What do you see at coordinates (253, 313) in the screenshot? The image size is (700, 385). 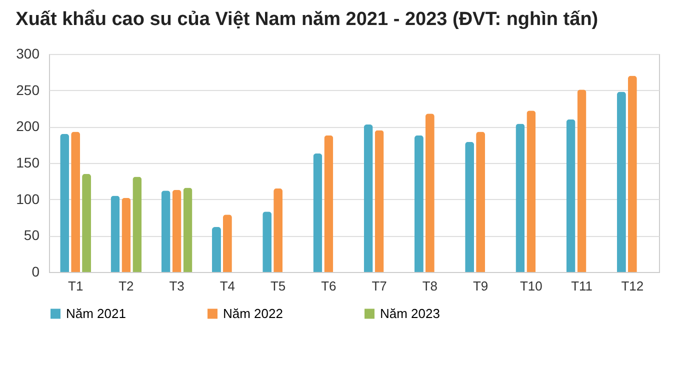 I see `legend-label: Năm 2022` at bounding box center [253, 313].